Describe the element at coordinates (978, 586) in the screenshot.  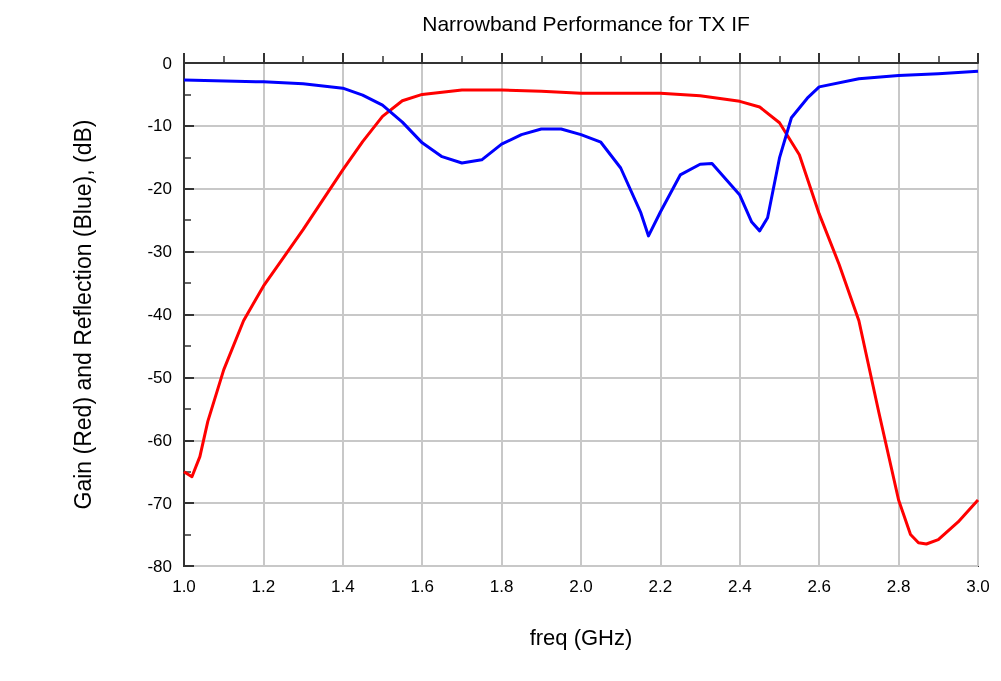
I see `x-tick-label: 3.0` at that location.